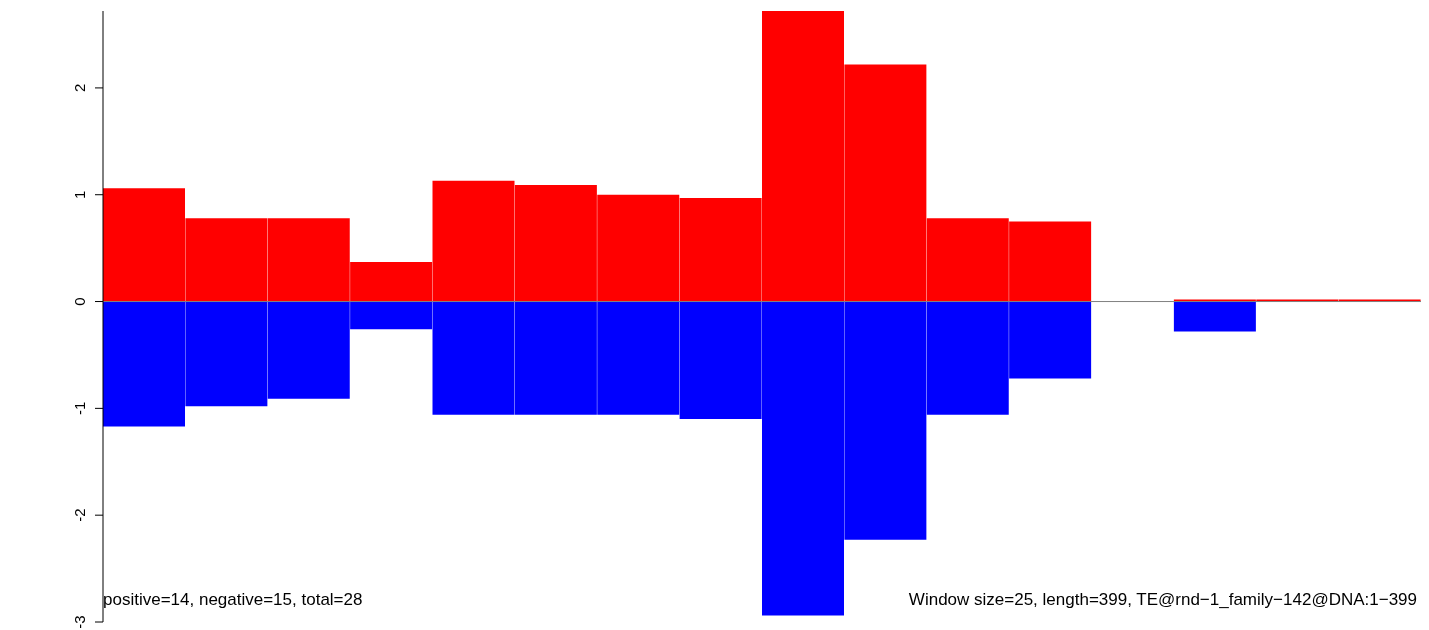 This screenshot has height=630, width=1429. Describe the element at coordinates (79, 515) in the screenshot. I see `y-tick-label: -2` at that location.